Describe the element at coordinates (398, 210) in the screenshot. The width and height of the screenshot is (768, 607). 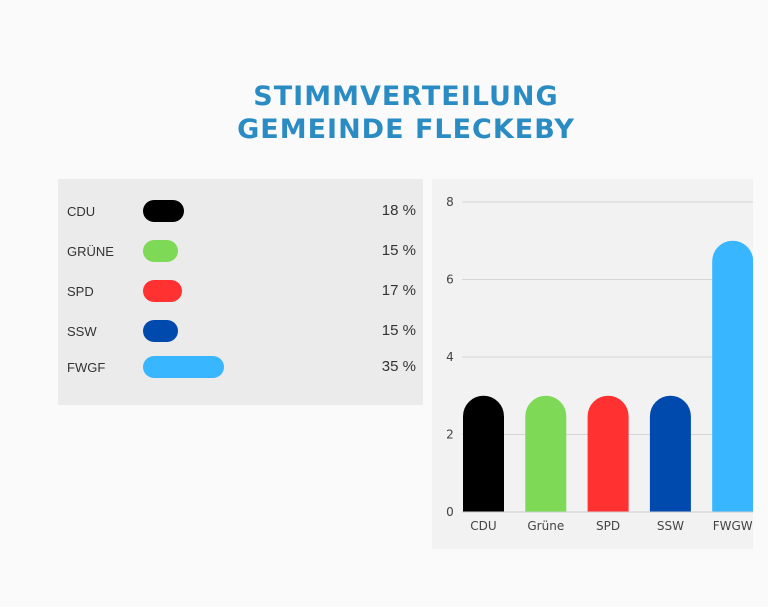
I see `legend-percent: 18 %` at that location.